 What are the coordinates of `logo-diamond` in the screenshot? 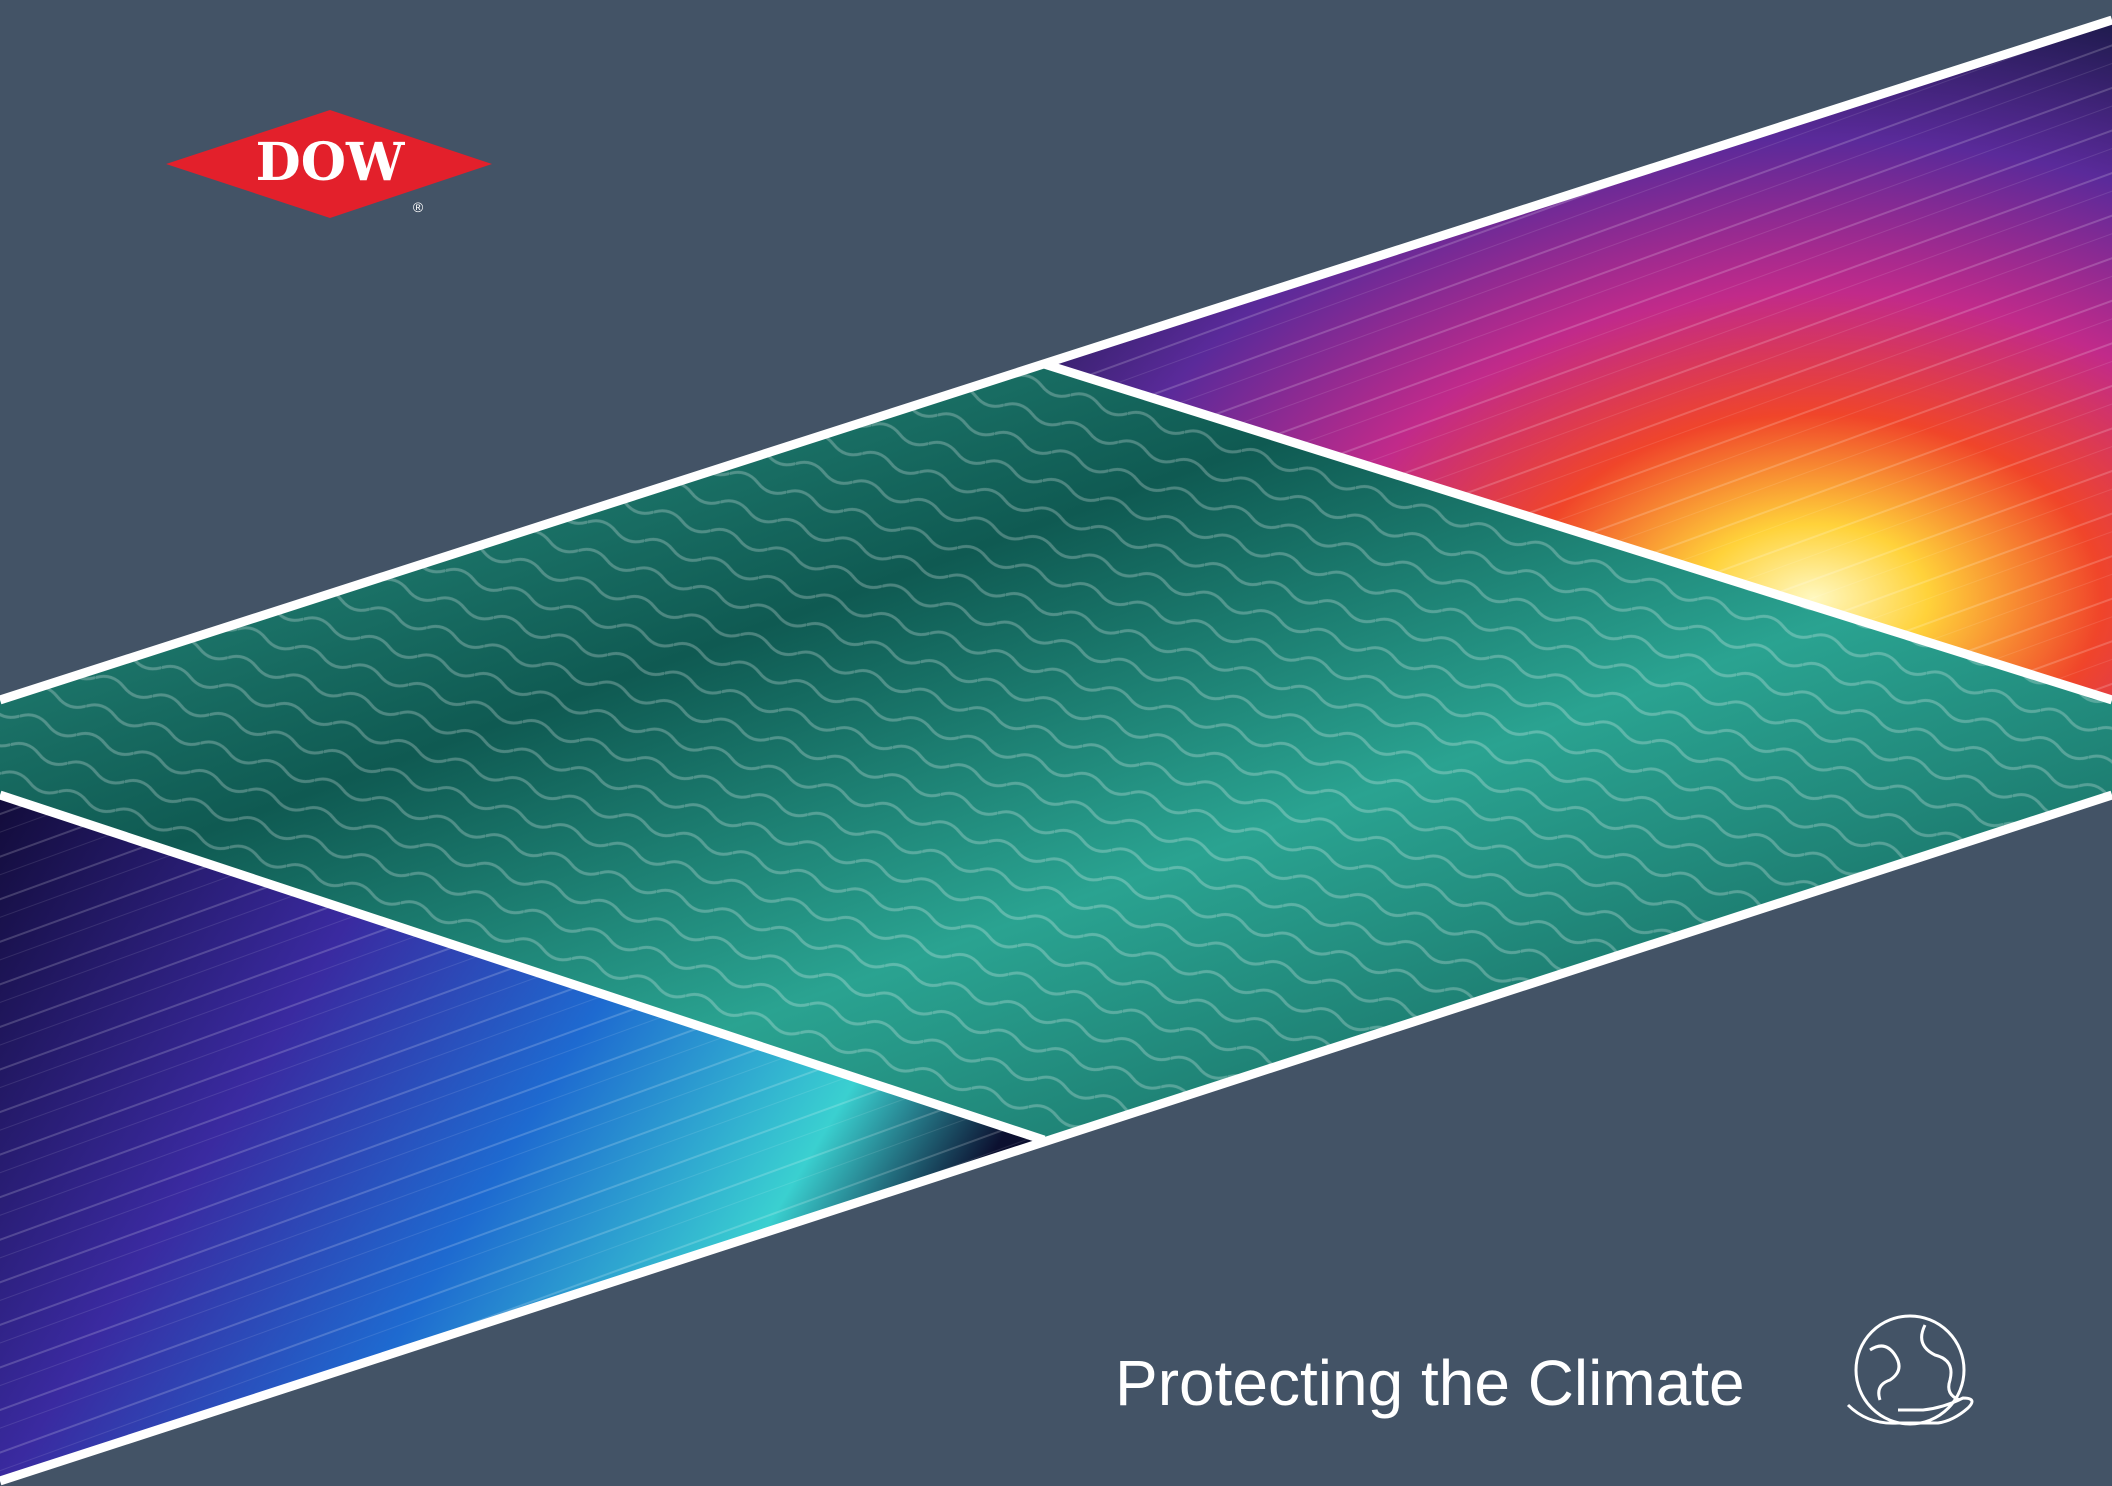 It's located at (329, 164).